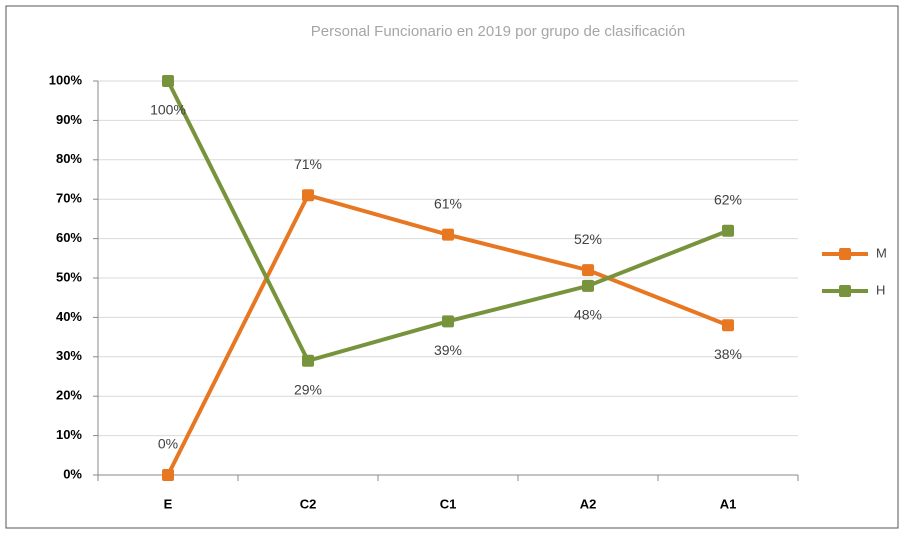 The image size is (904, 534). Describe the element at coordinates (728, 354) in the screenshot. I see `data-label: 38%` at that location.